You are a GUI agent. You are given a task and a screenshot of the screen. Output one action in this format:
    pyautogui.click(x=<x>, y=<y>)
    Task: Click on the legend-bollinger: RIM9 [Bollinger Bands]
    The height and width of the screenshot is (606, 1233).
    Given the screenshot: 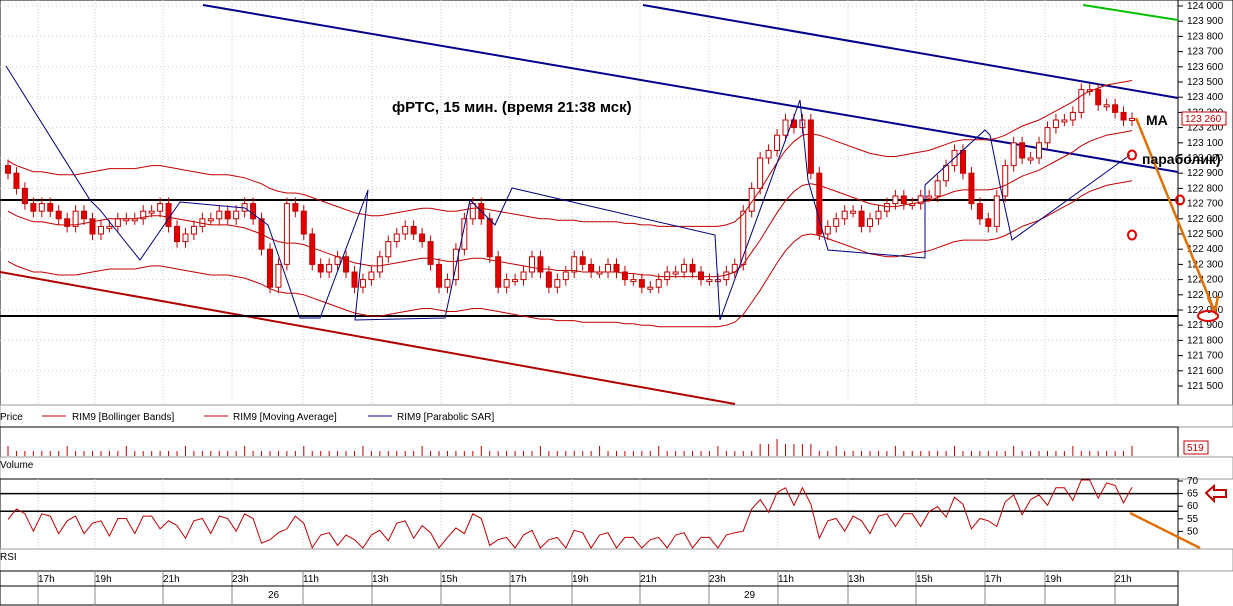 What is the action you would take?
    pyautogui.click(x=123, y=417)
    